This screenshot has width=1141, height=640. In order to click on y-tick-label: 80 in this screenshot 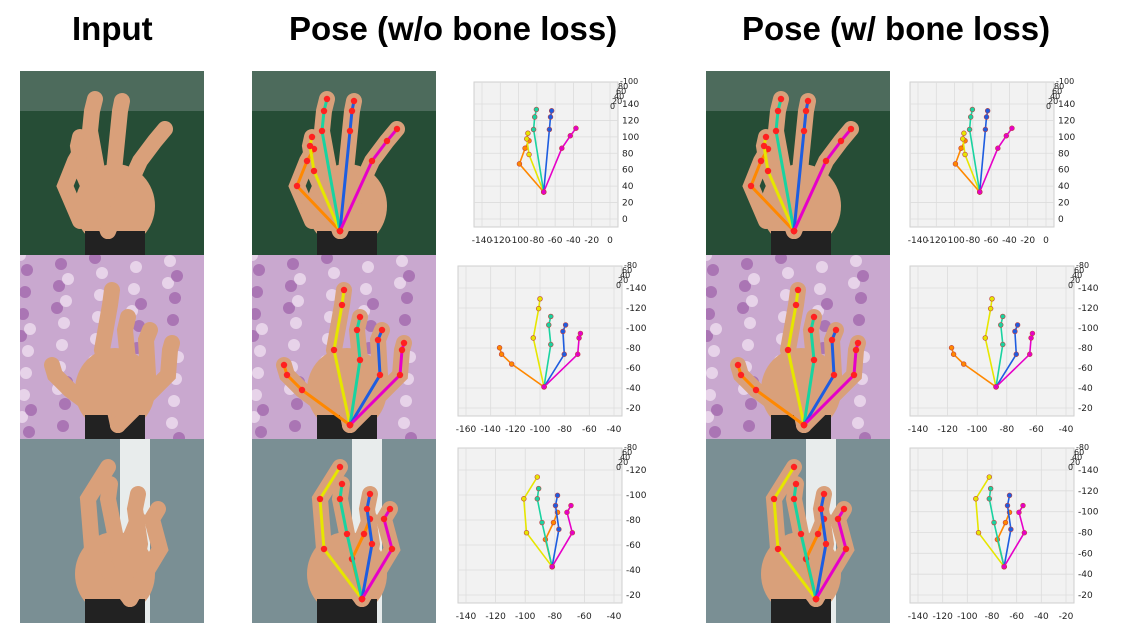, I will do `click(628, 154)`.